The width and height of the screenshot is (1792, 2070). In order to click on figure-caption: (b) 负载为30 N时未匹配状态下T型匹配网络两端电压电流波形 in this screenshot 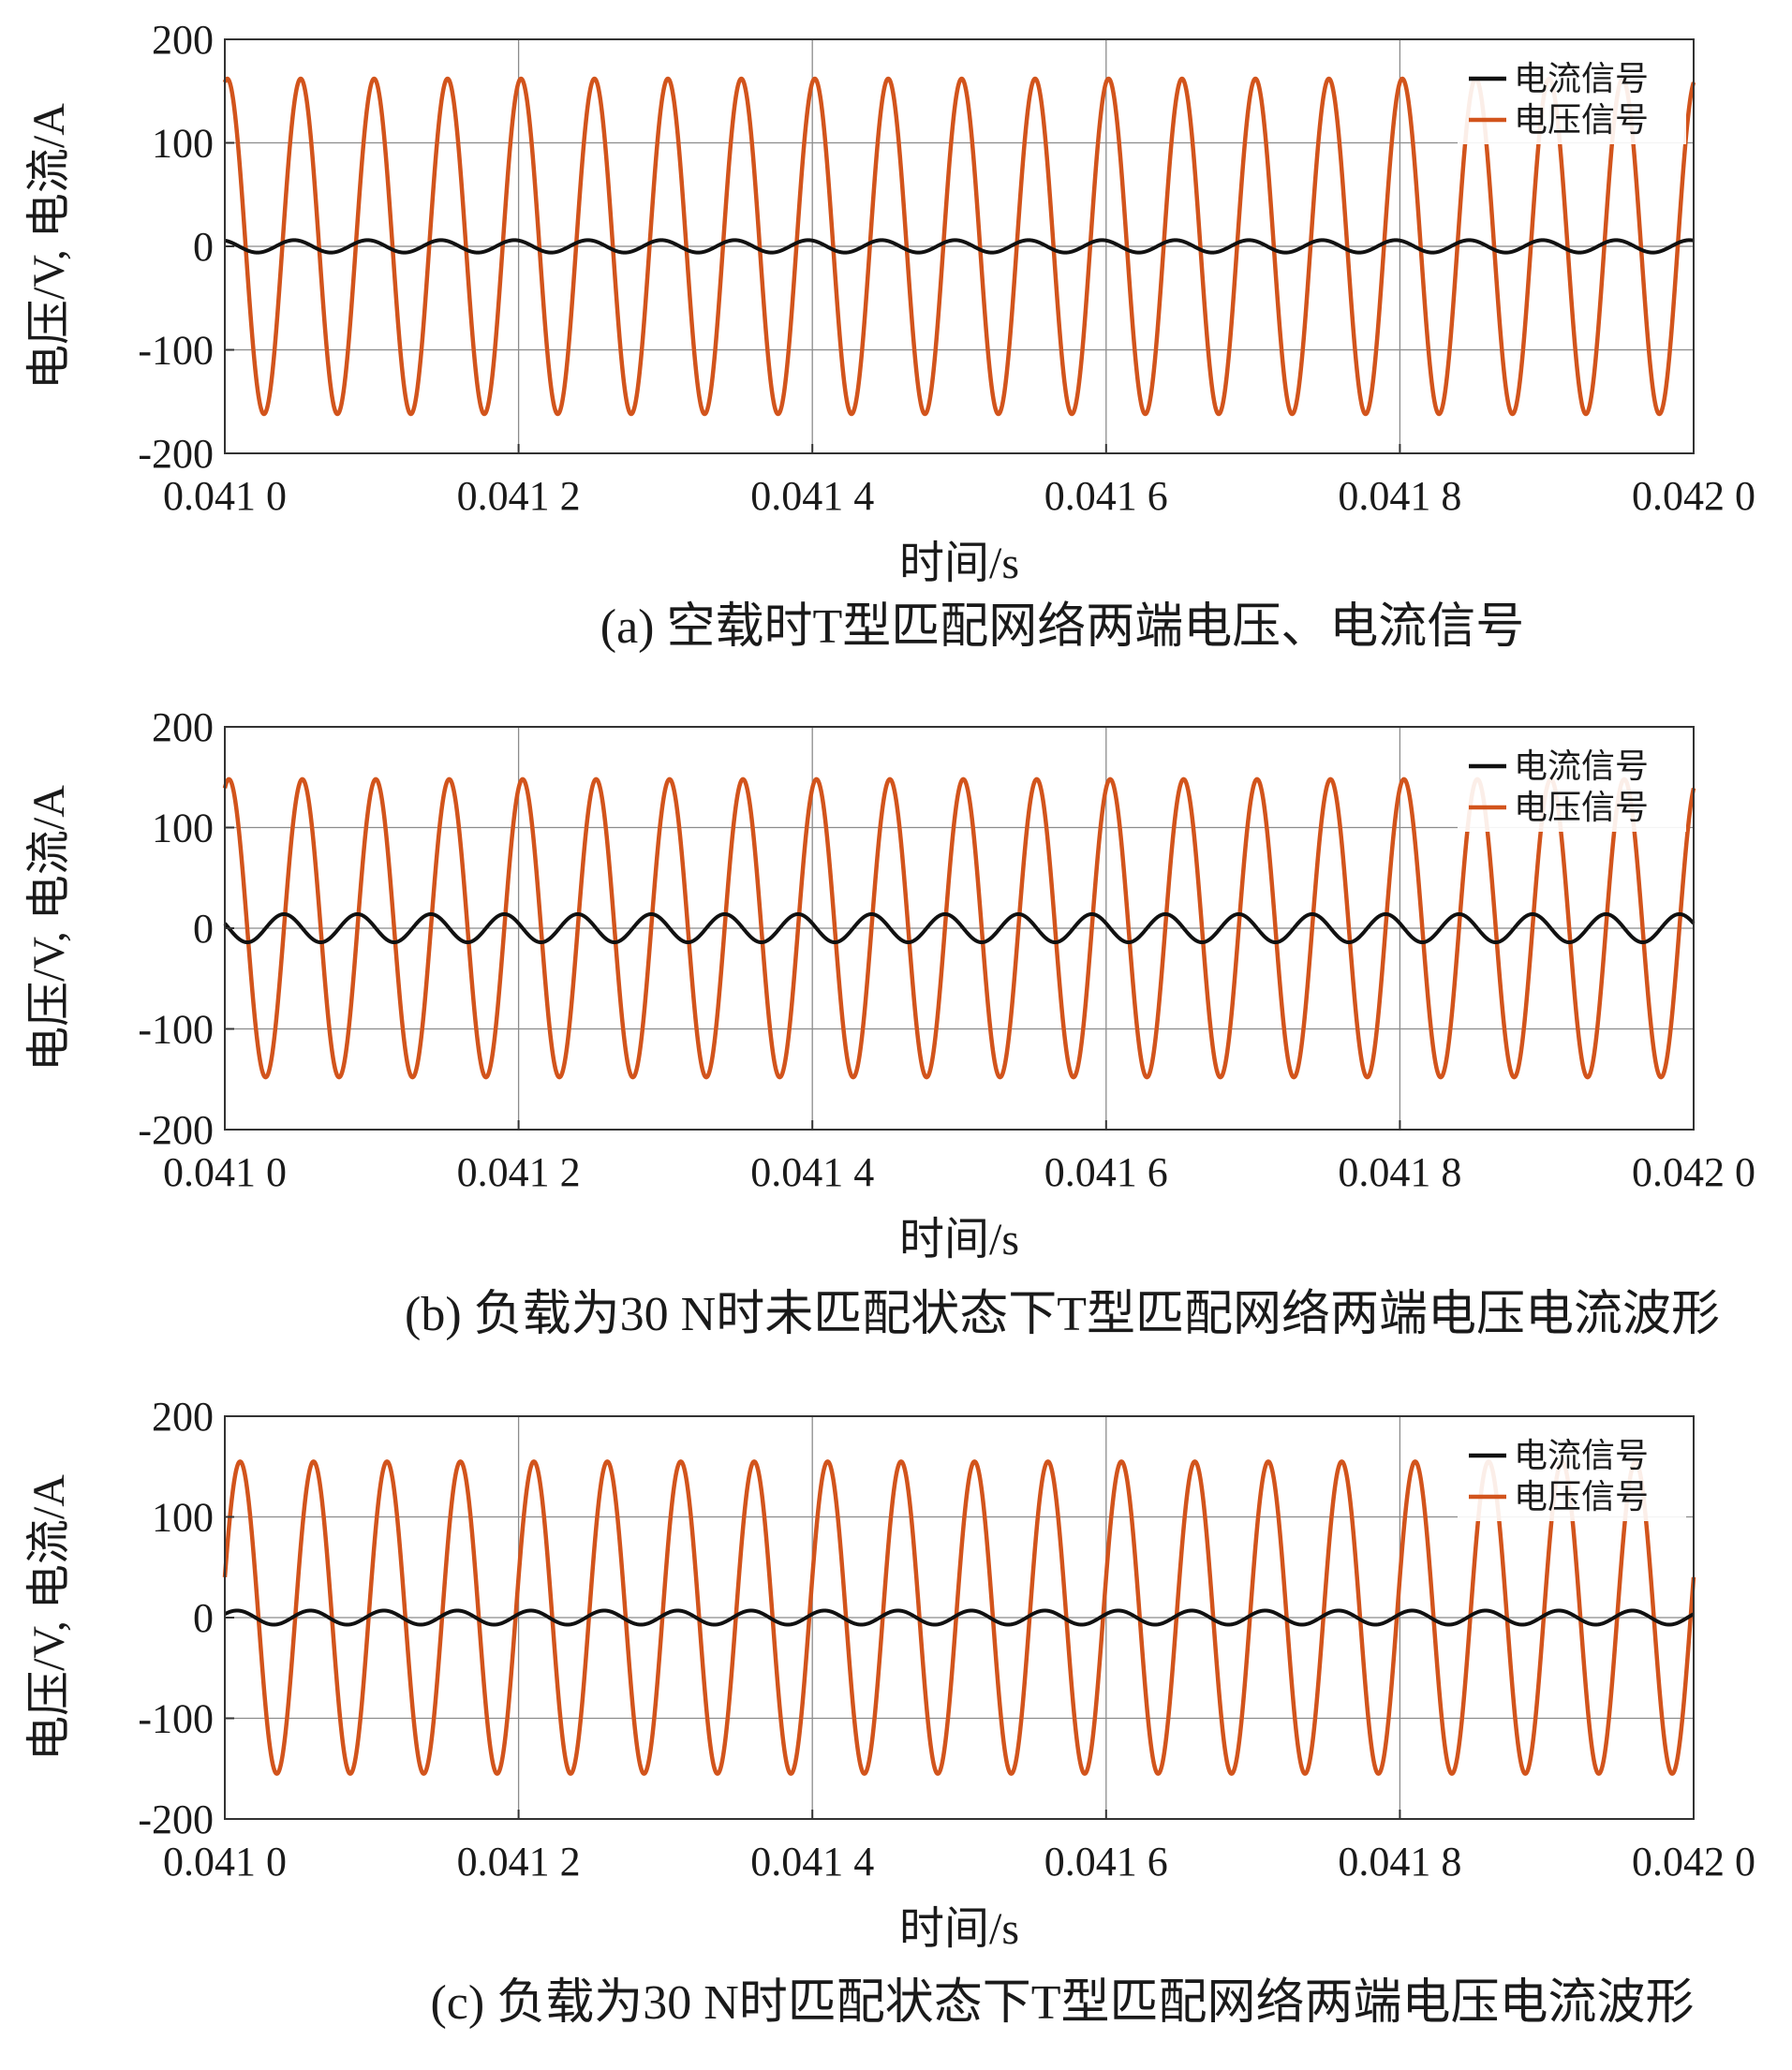, I will do `click(1062, 1314)`.